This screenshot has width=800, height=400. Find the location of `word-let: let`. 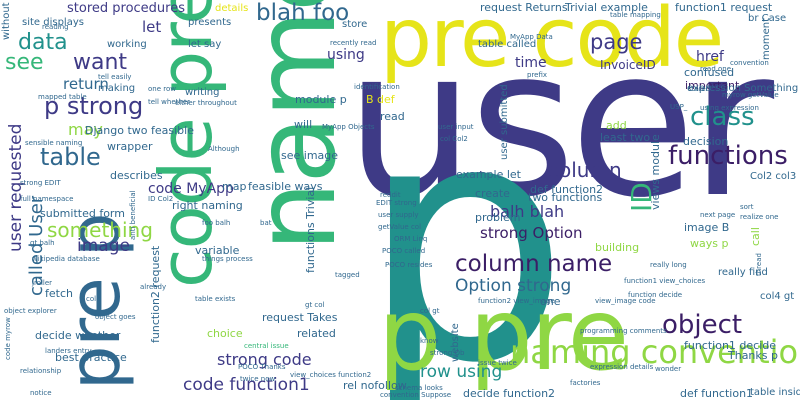

word-let: let is located at coordinates (152, 27).